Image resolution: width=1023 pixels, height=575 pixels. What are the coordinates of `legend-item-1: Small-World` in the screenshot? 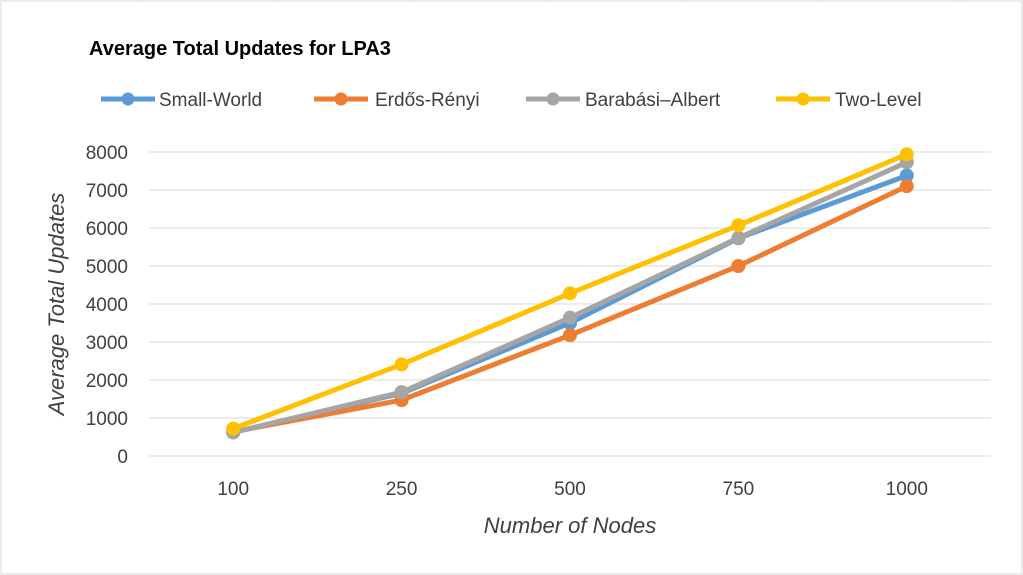 It's located at (181, 100).